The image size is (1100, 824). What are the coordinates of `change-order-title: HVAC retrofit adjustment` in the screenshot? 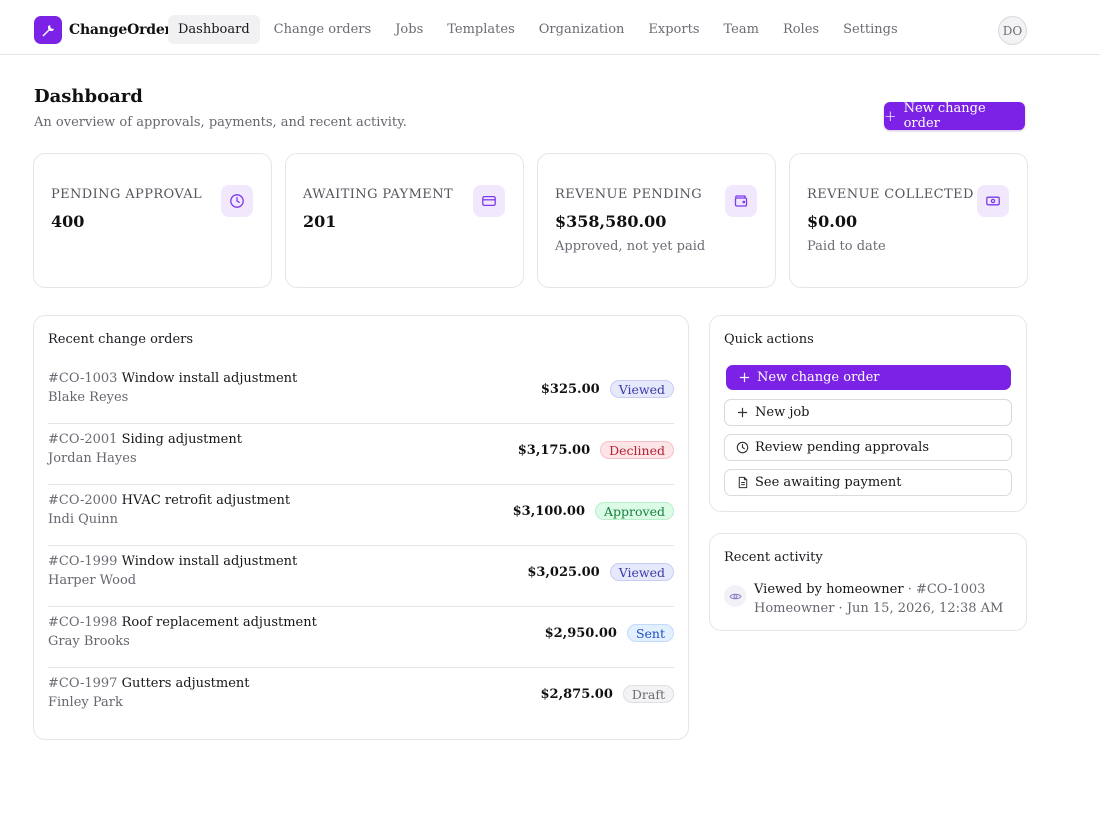 It's located at (206, 500).